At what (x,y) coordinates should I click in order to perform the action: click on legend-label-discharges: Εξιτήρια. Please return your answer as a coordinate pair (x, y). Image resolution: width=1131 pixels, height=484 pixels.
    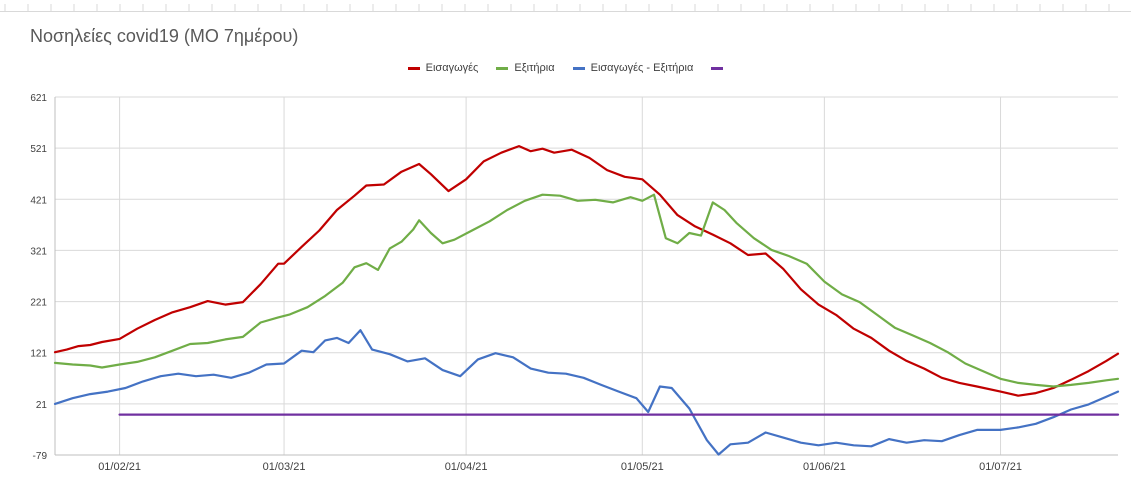
    Looking at the image, I should click on (534, 68).